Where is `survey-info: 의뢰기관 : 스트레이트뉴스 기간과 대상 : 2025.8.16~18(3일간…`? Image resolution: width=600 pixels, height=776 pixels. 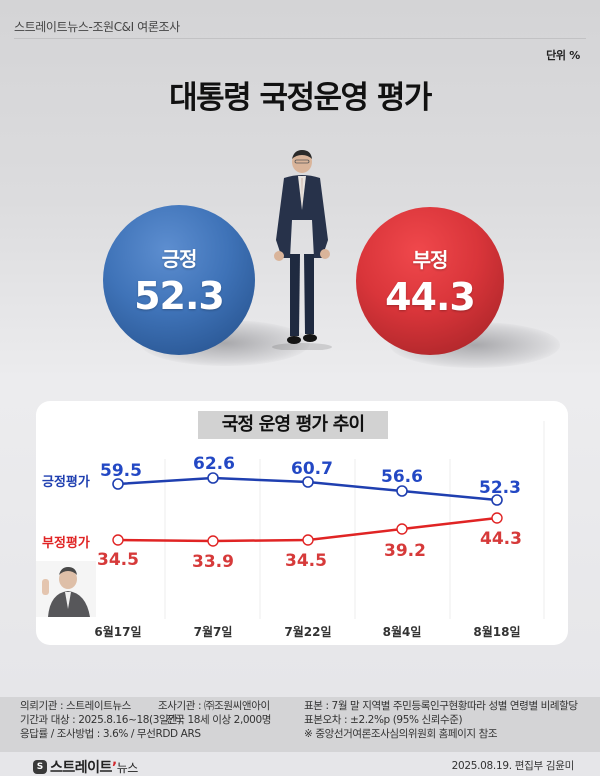
survey-info: 의뢰기관 : 스트레이트뉴스 기간과 대상 : 2025.8.16~18(3일간… is located at coordinates (300, 724).